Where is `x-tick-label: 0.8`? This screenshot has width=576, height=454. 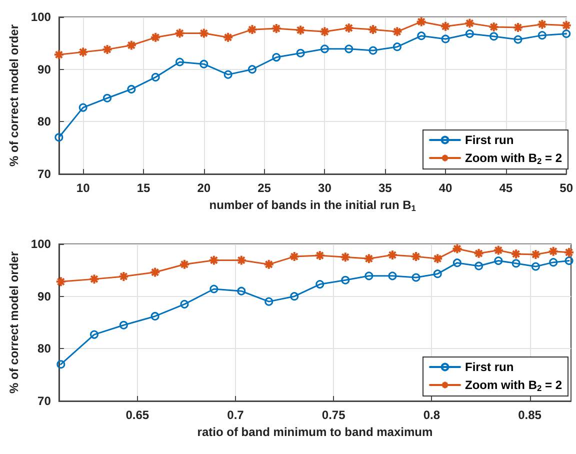 x-tick-label: 0.8 is located at coordinates (431, 415).